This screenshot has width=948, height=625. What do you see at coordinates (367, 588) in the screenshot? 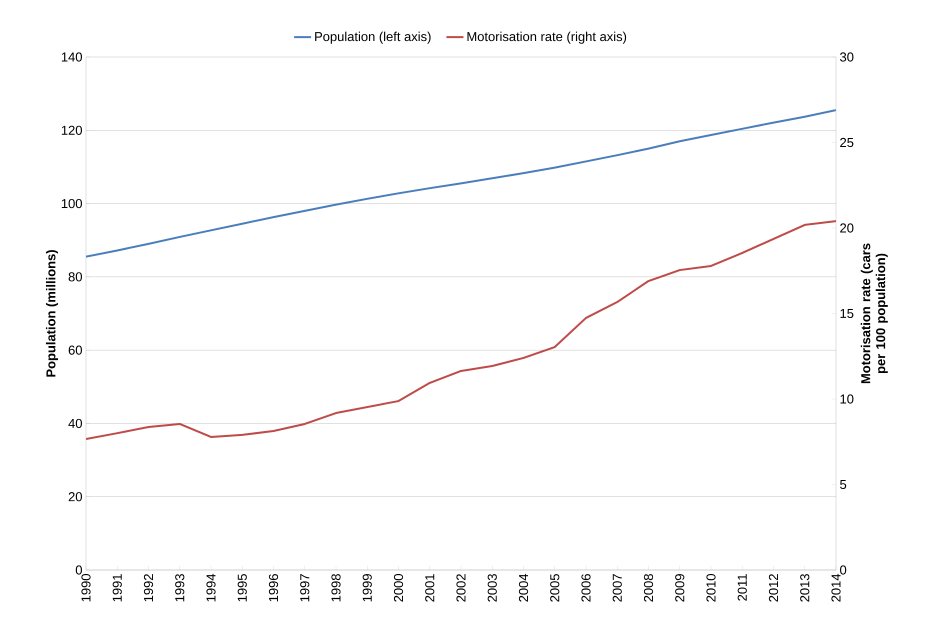
I see `x-tick-label: 1999` at bounding box center [367, 588].